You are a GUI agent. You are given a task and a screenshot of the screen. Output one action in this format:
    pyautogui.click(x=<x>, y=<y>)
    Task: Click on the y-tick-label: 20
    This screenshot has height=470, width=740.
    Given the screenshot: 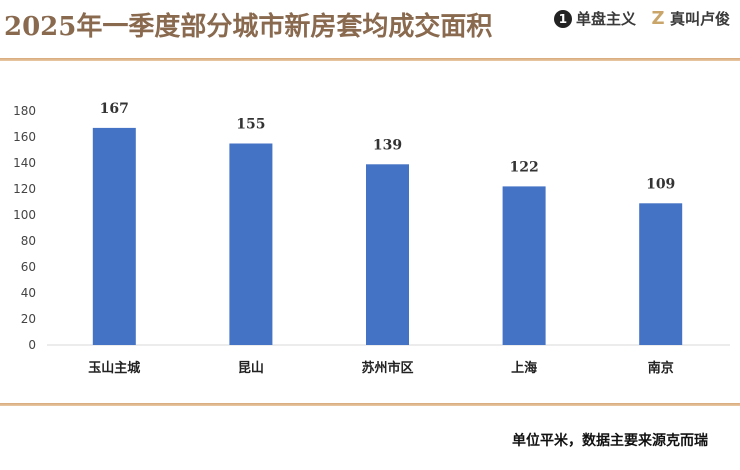 What is the action you would take?
    pyautogui.click(x=28, y=319)
    